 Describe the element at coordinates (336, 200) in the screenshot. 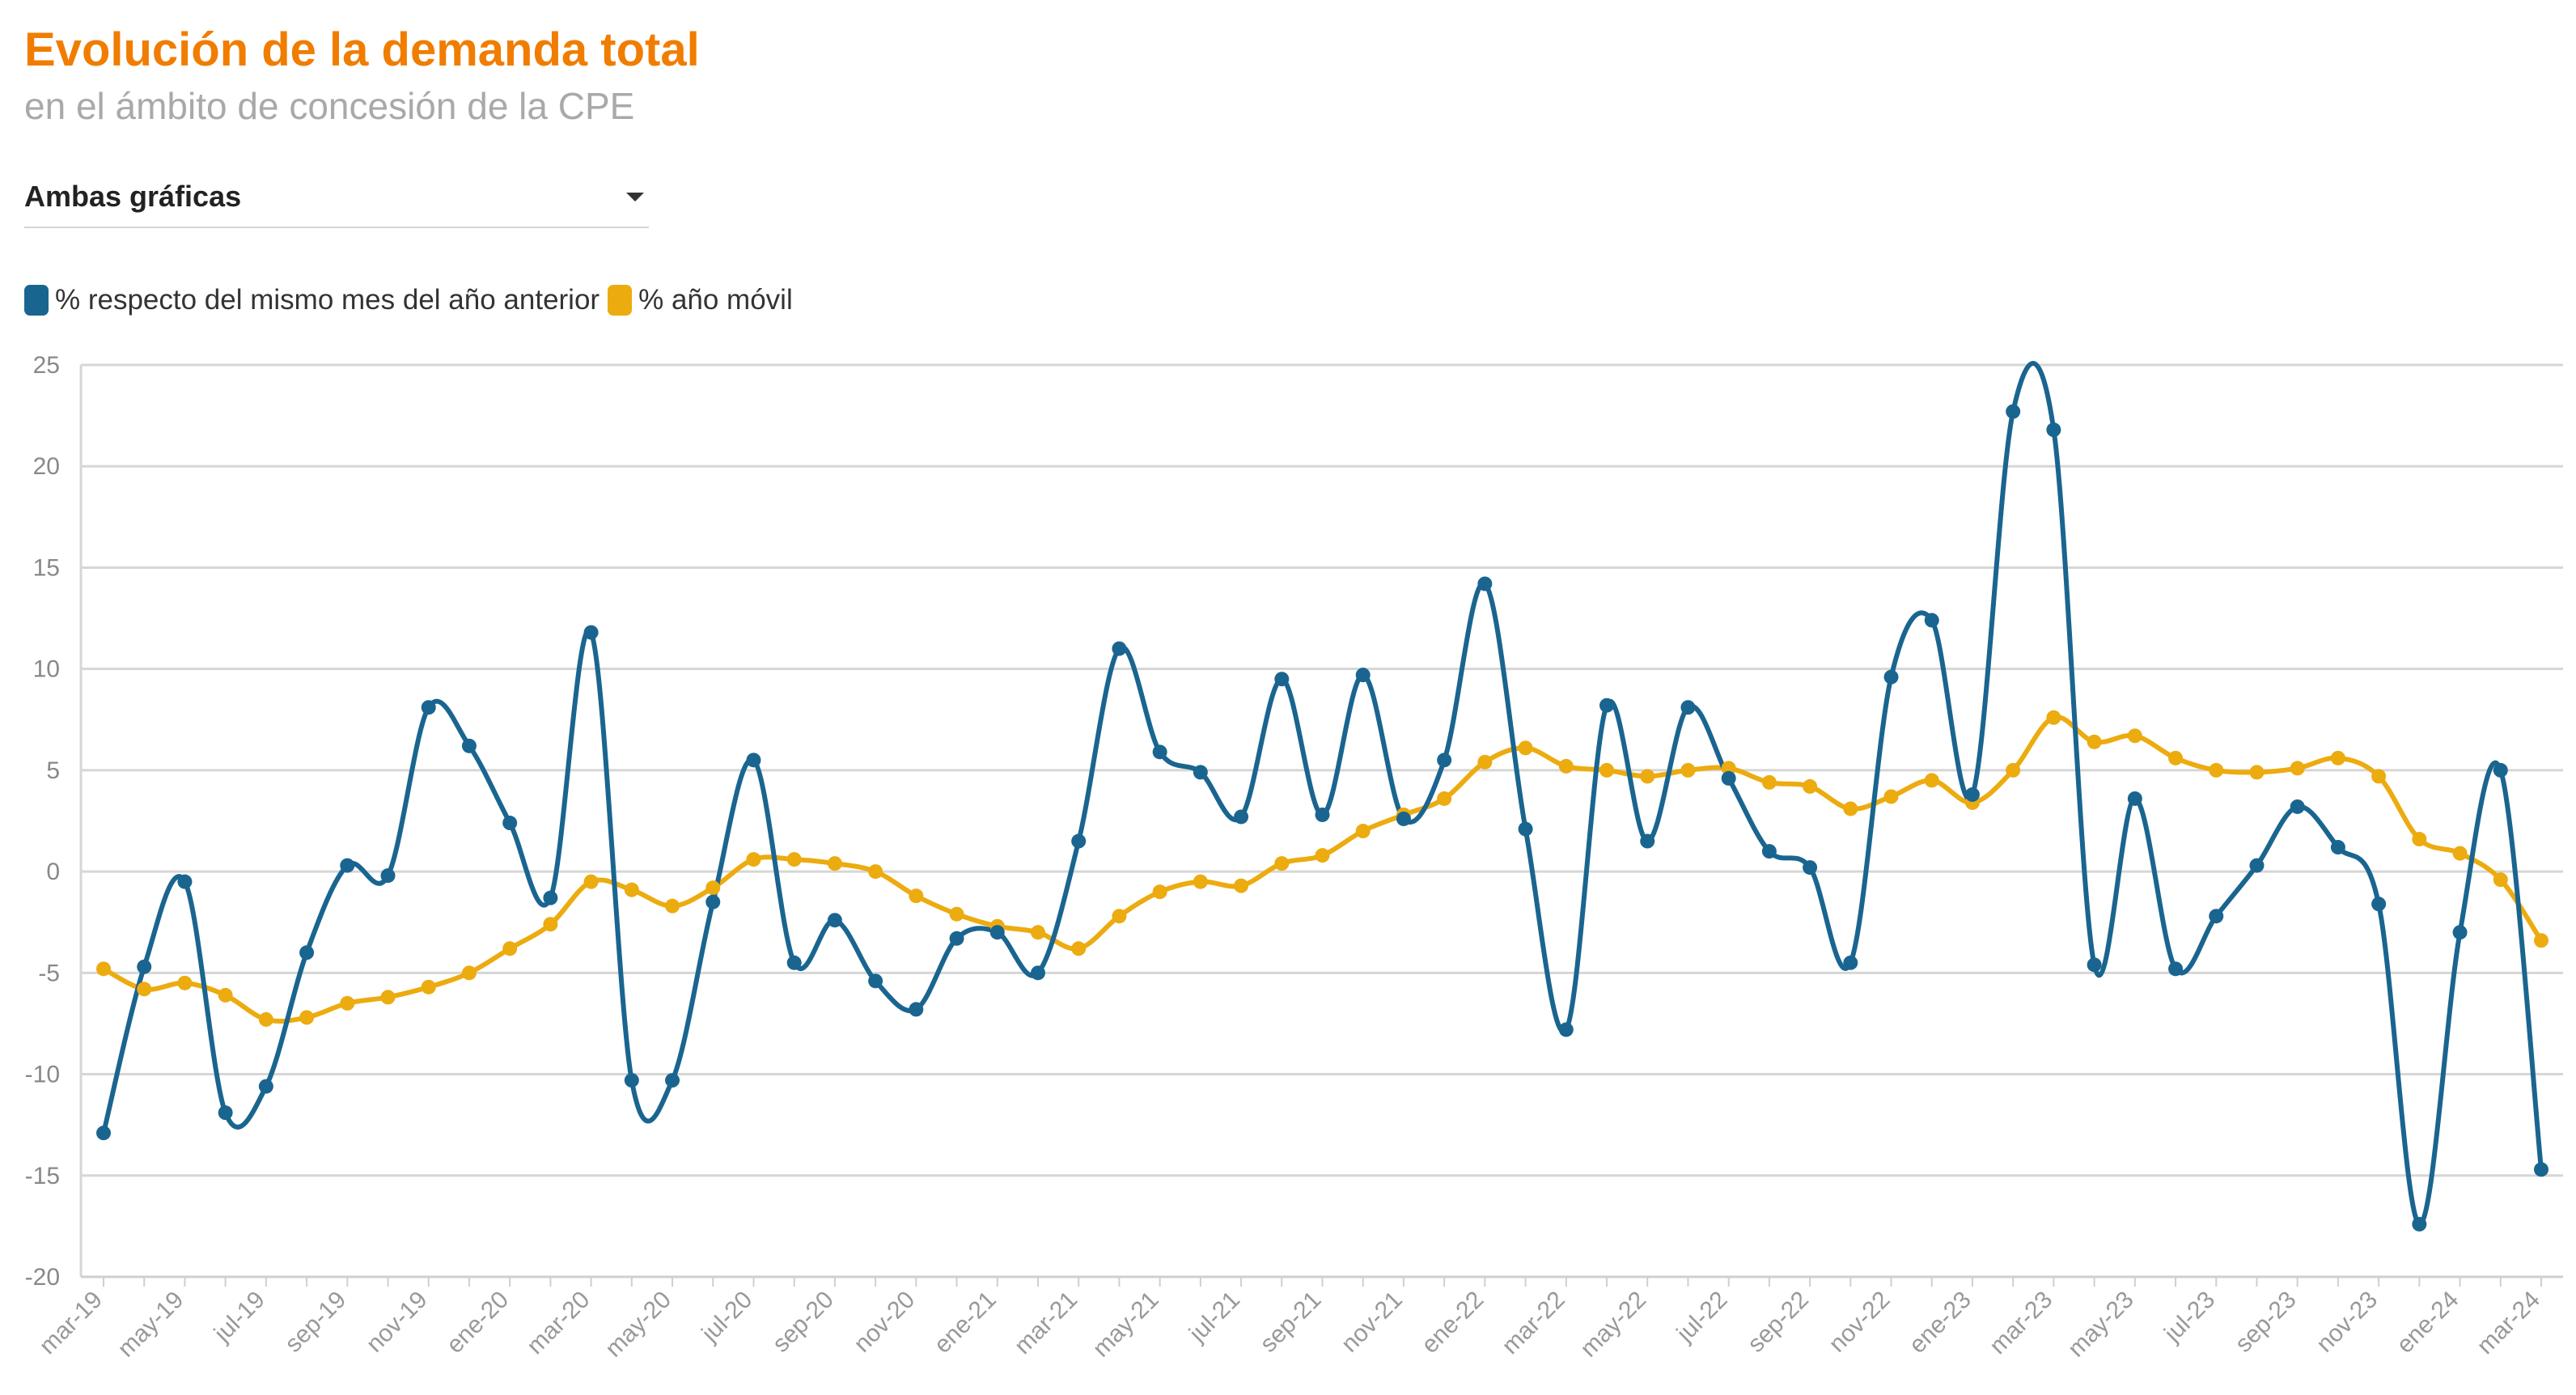

I see `chart-view-dropdown: Ambas gráficas` at that location.